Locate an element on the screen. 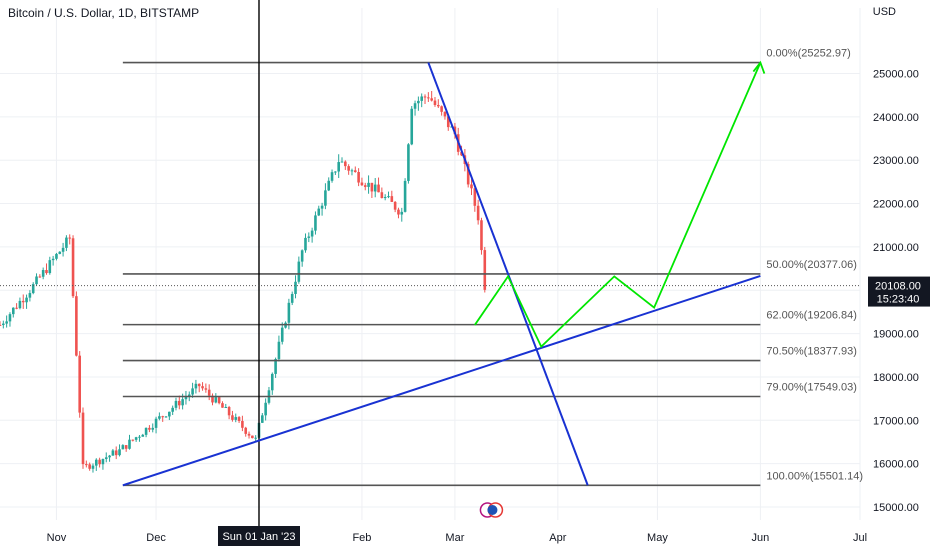 Image resolution: width=932 pixels, height=550 pixels. x-tick-label: Jul is located at coordinates (860, 538).